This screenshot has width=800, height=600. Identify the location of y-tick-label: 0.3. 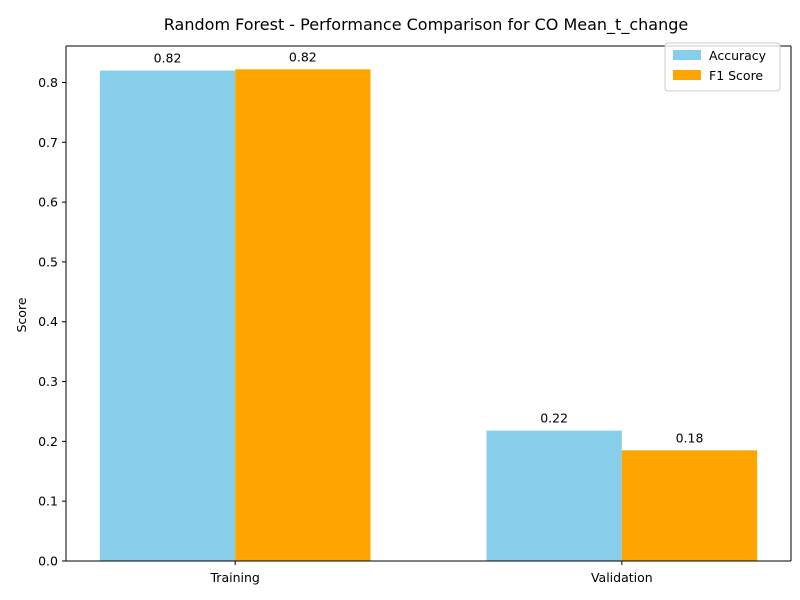
(48, 381).